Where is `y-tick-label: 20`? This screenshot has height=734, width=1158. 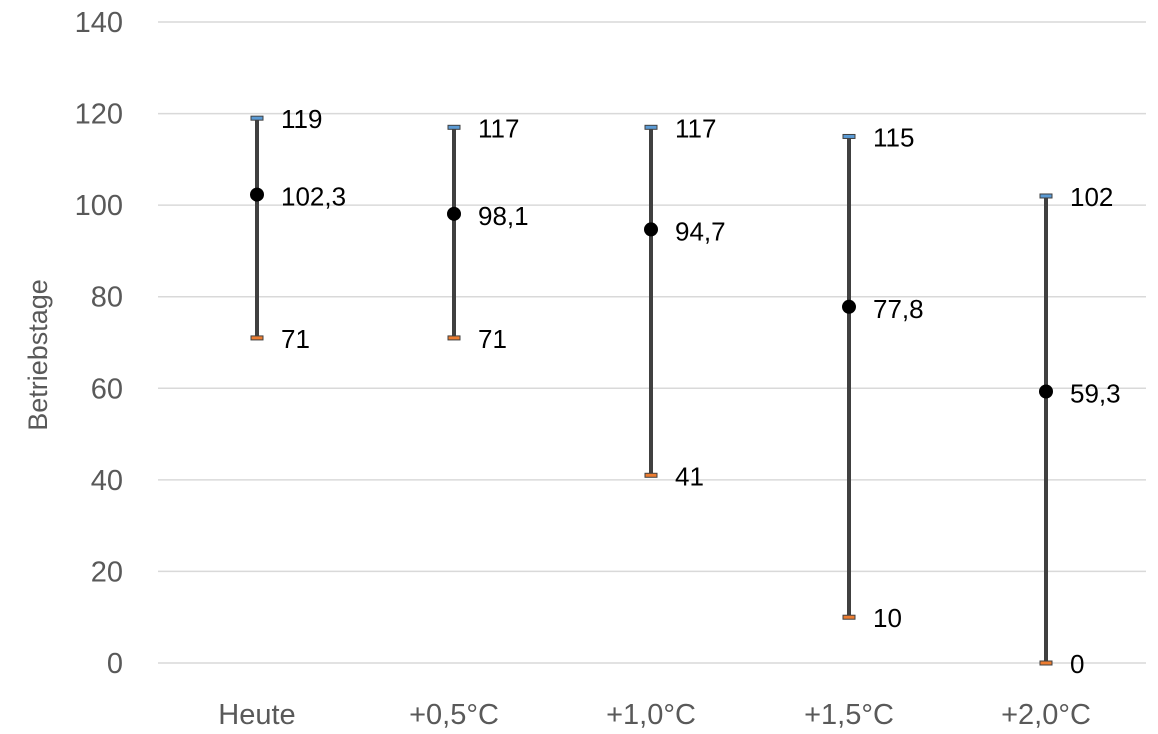
y-tick-label: 20 is located at coordinates (107, 572).